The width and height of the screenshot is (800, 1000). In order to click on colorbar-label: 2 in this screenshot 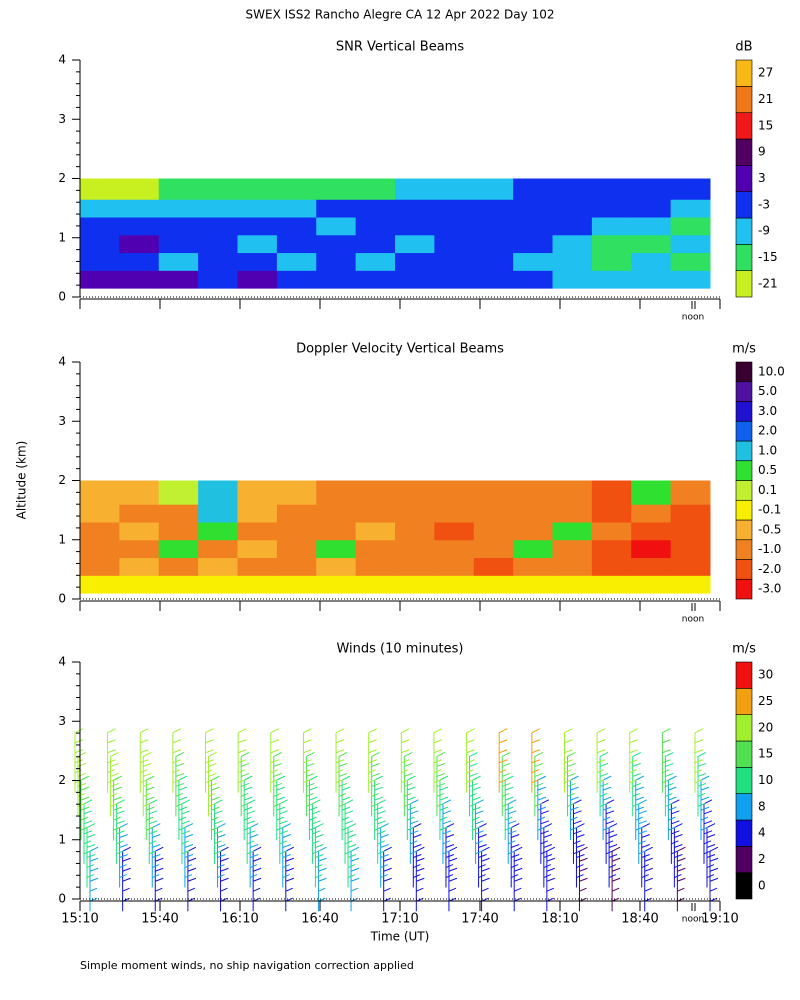, I will do `click(762, 859)`.